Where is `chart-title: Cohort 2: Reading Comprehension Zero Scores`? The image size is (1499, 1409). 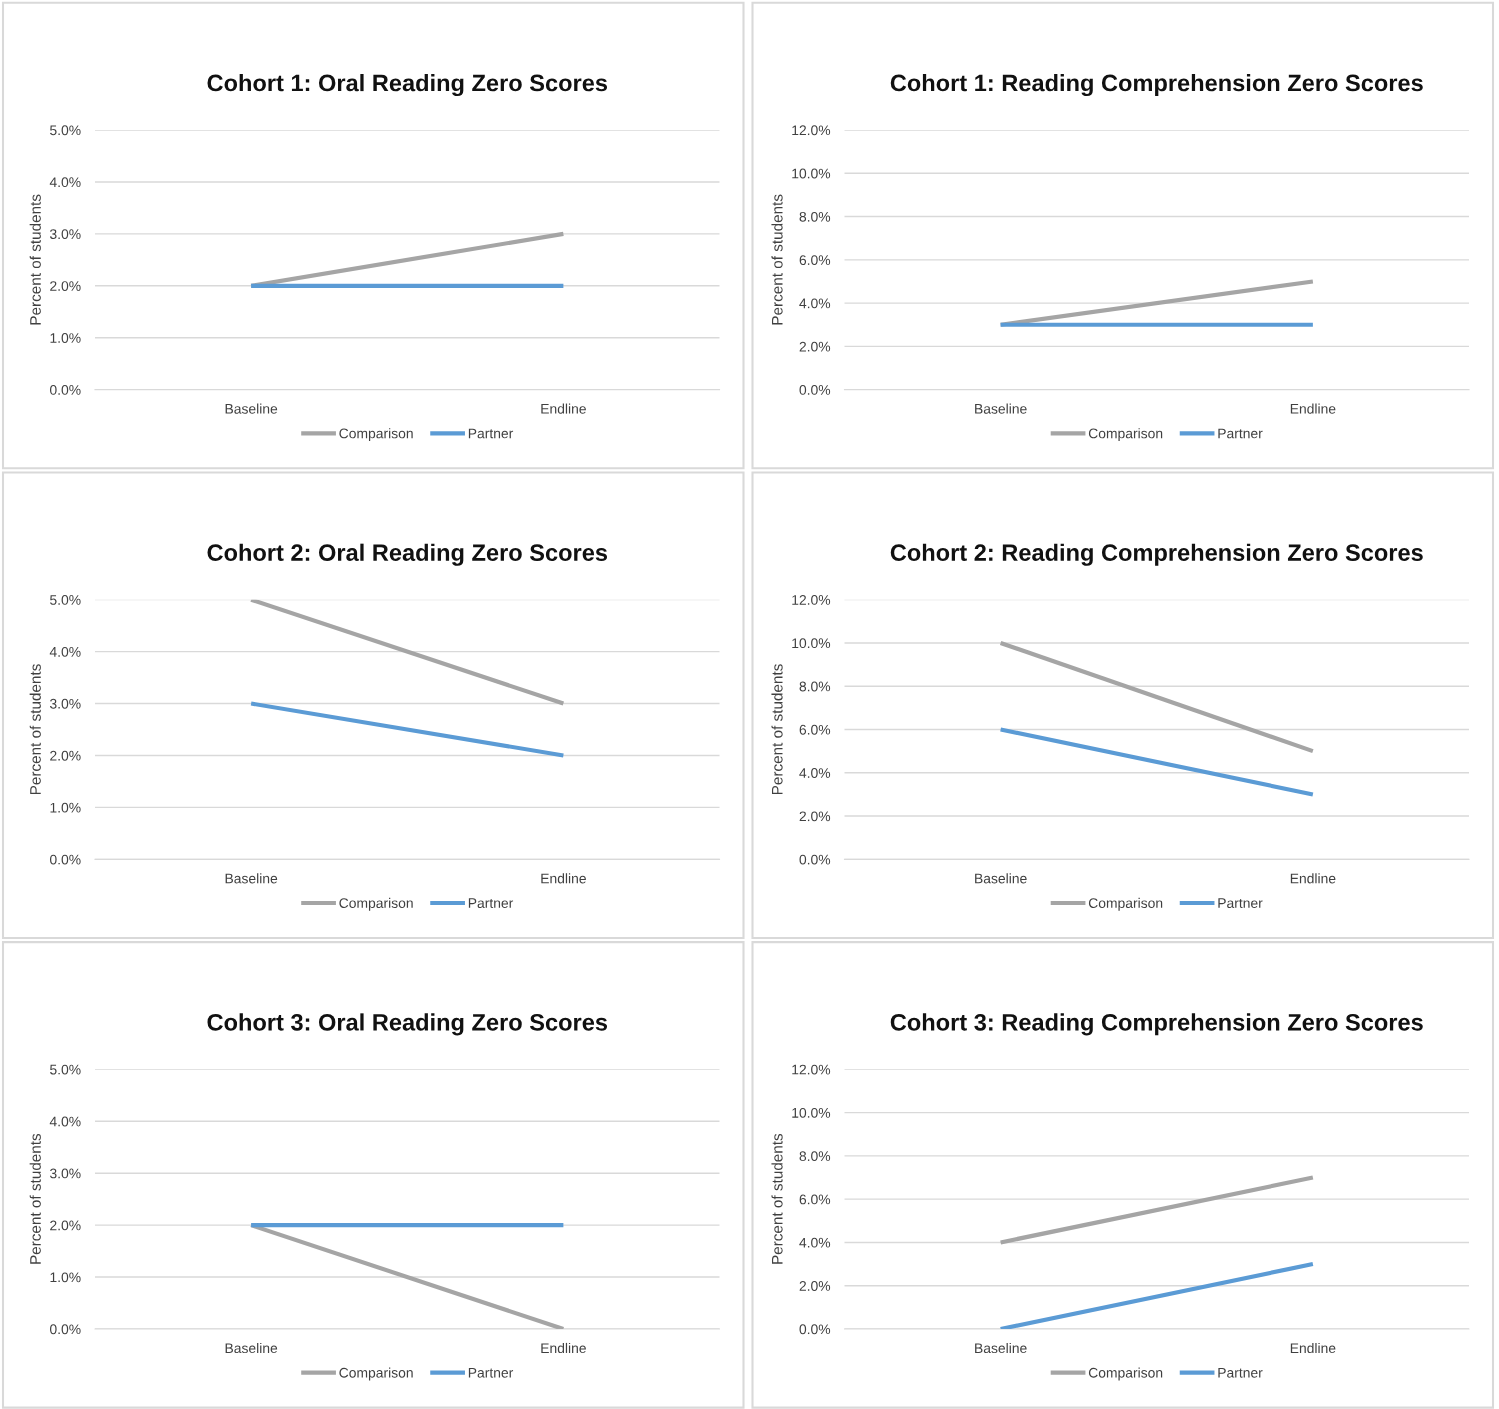 chart-title: Cohort 2: Reading Comprehension Zero Scores is located at coordinates (1156, 554).